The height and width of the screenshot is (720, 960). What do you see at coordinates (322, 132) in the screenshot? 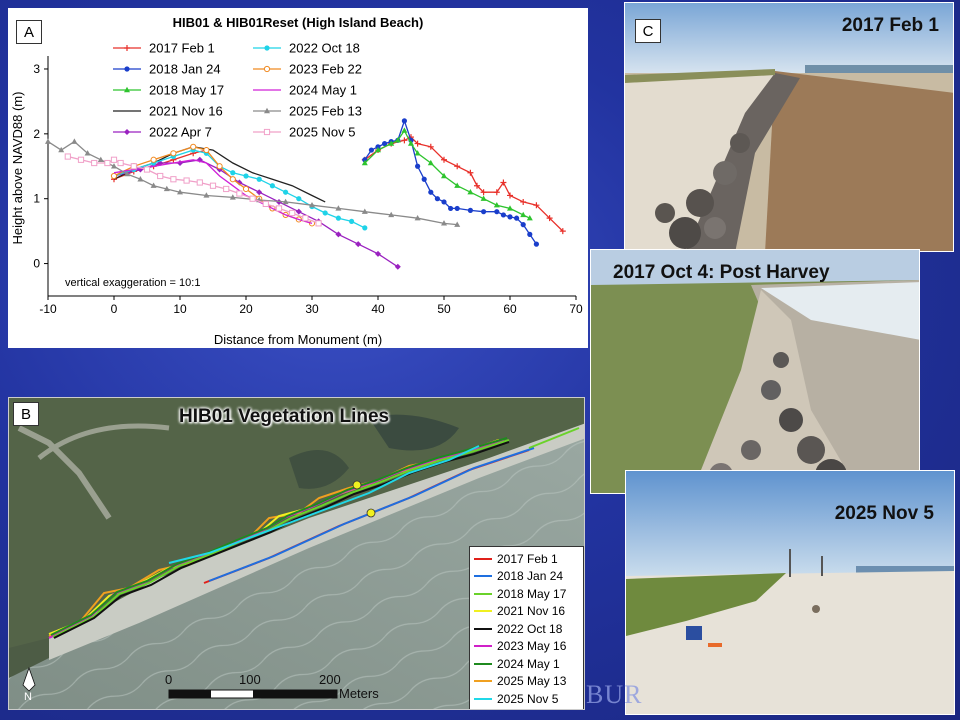
I see `legend-label: 2025 Nov 5` at bounding box center [322, 132].